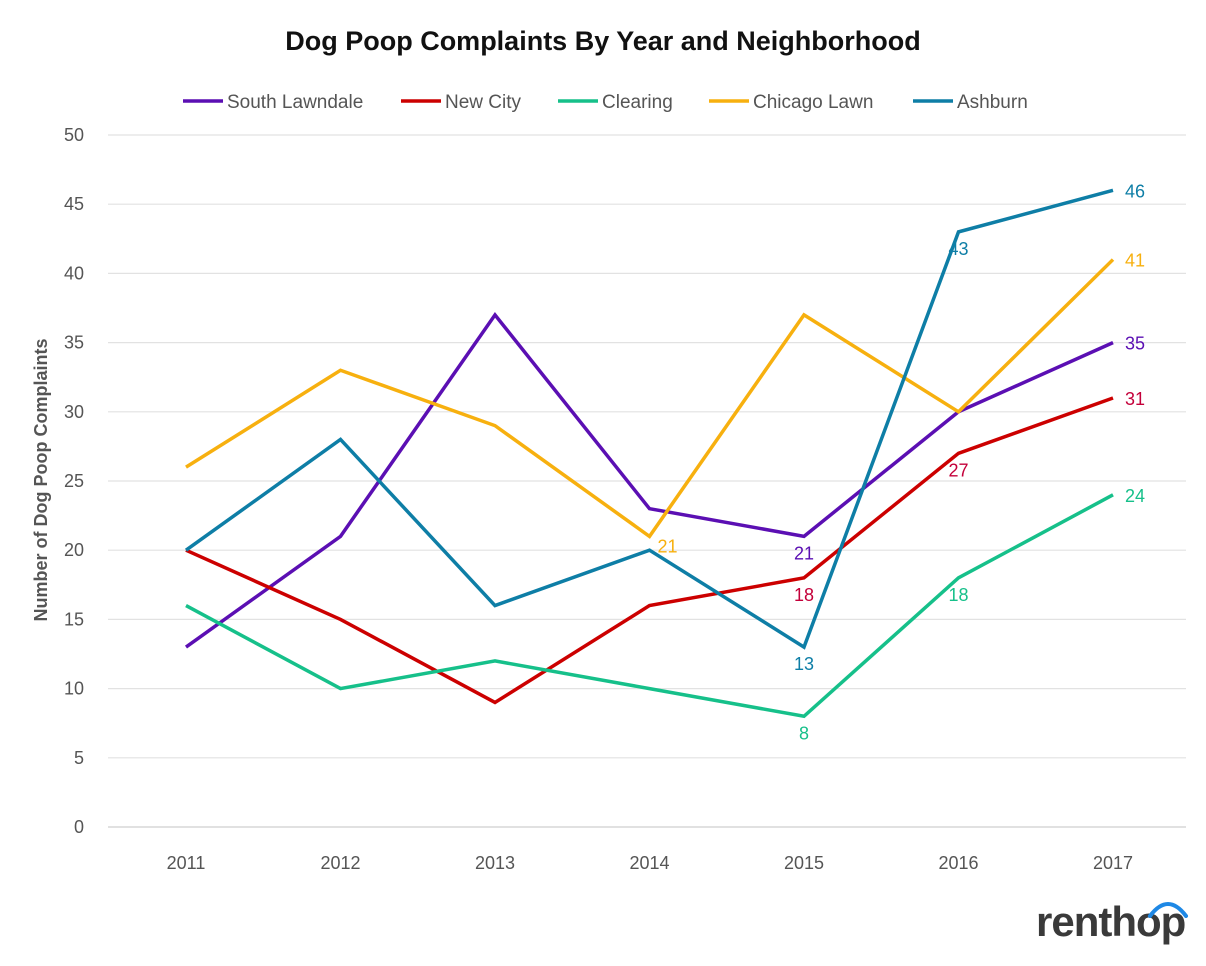  I want to click on x-tick-label: 2012, so click(340, 863).